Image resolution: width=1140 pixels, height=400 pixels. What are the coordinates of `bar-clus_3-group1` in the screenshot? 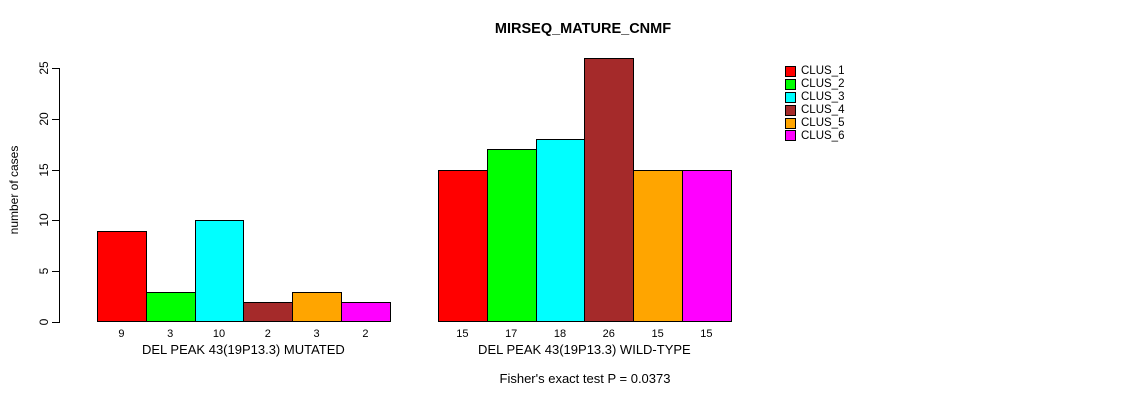 It's located at (560, 230).